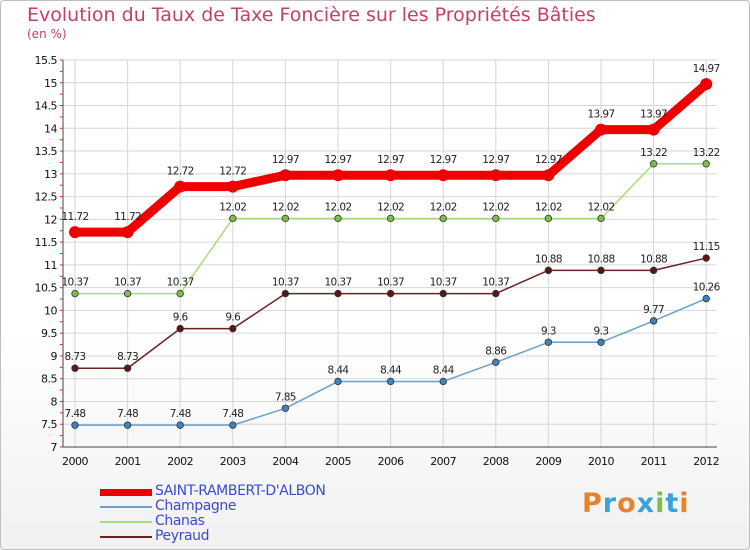 The height and width of the screenshot is (550, 750). Describe the element at coordinates (46, 151) in the screenshot. I see `y-tick-label: 13.5` at that location.